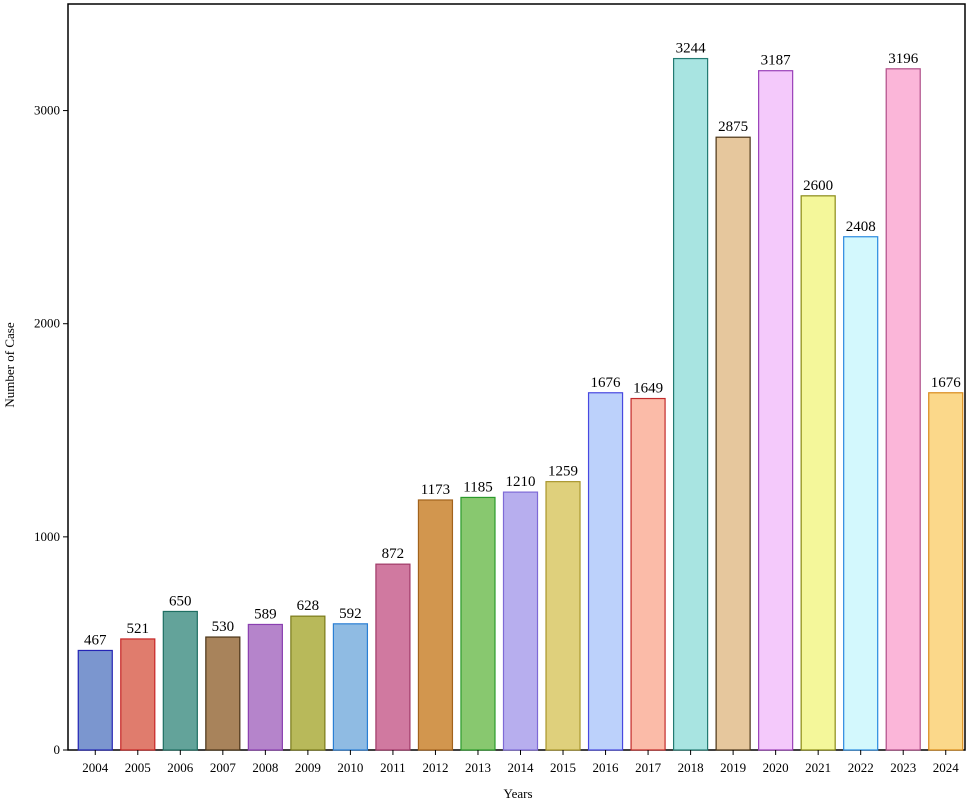 This screenshot has width=969, height=801. I want to click on bar-2008, so click(265, 687).